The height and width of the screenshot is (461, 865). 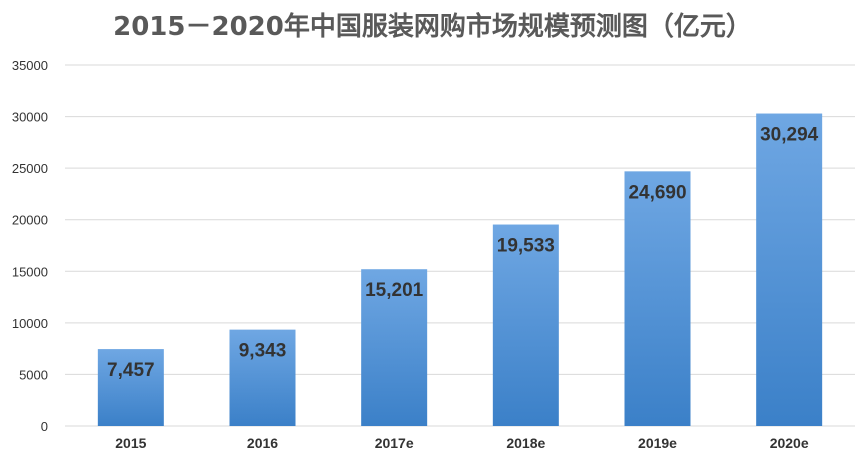 I want to click on data-label-2018e: 19,533, so click(x=526, y=246).